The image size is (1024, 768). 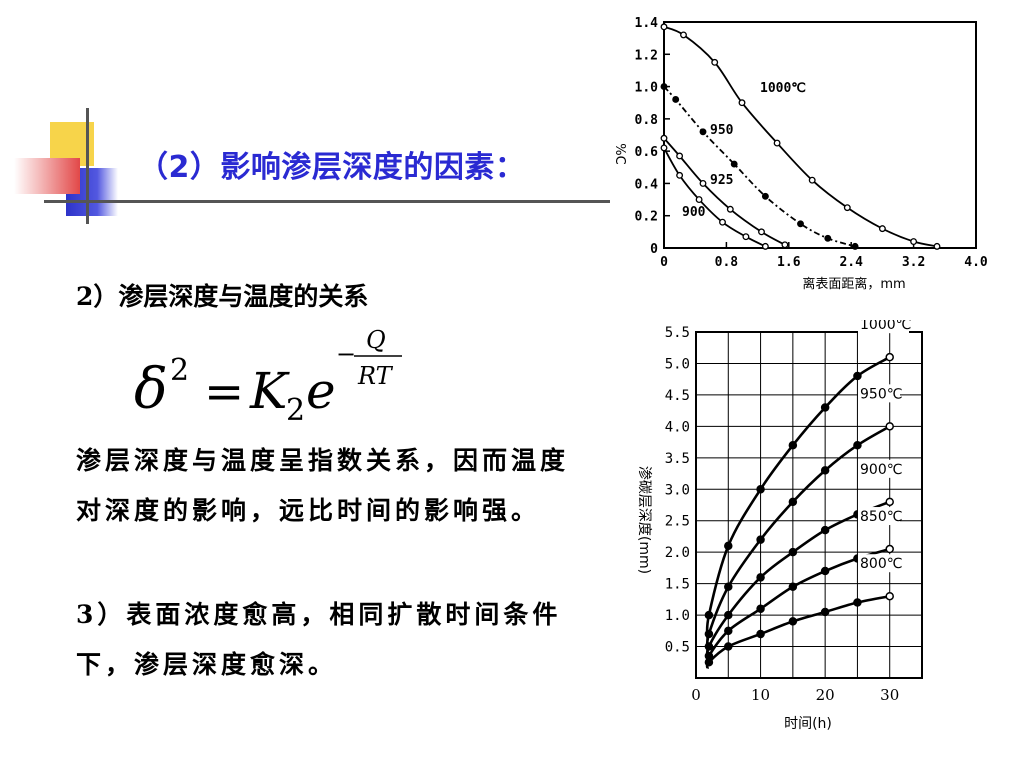 What do you see at coordinates (295, 410) in the screenshot?
I see `formula-k-subscript: 2` at bounding box center [295, 410].